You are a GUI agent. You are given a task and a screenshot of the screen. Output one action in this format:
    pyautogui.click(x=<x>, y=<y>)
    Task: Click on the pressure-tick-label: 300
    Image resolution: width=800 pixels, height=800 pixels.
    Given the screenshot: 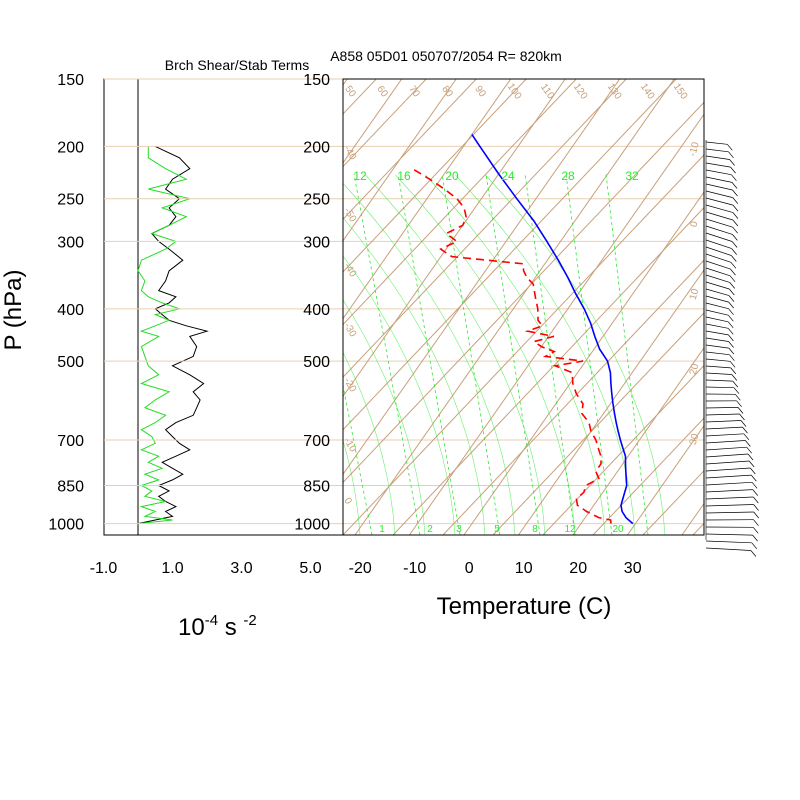 What is the action you would take?
    pyautogui.click(x=70, y=242)
    